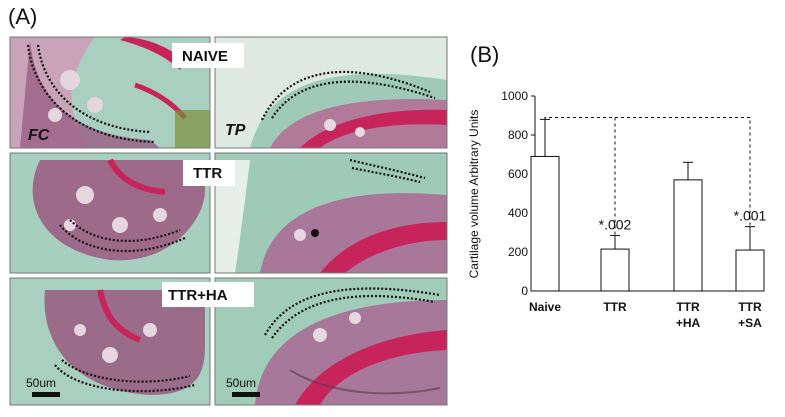 Image resolution: width=785 pixels, height=417 pixels. Describe the element at coordinates (485, 54) in the screenshot. I see `panel-b-letter: (B)` at that location.